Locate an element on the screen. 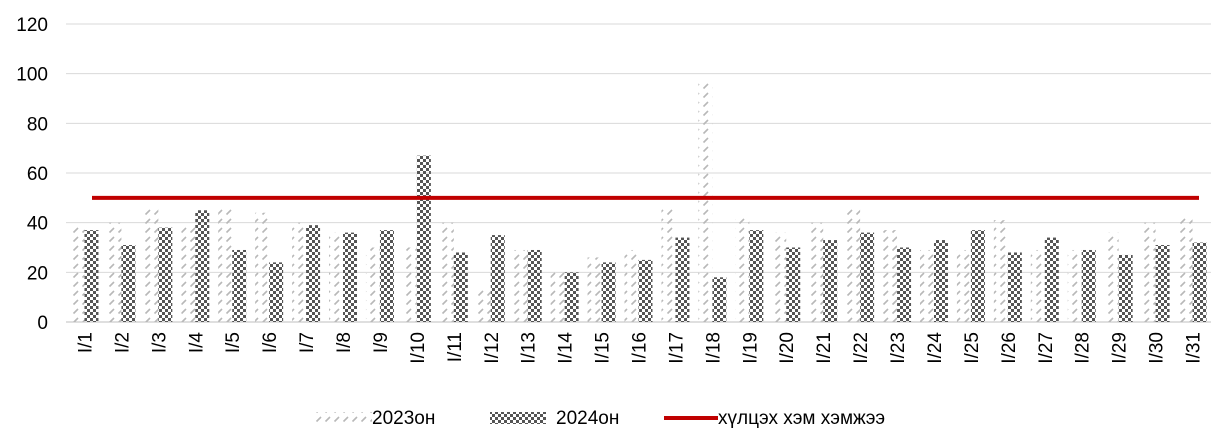 The height and width of the screenshot is (434, 1211). x-tick-label: I/13 is located at coordinates (529, 348).